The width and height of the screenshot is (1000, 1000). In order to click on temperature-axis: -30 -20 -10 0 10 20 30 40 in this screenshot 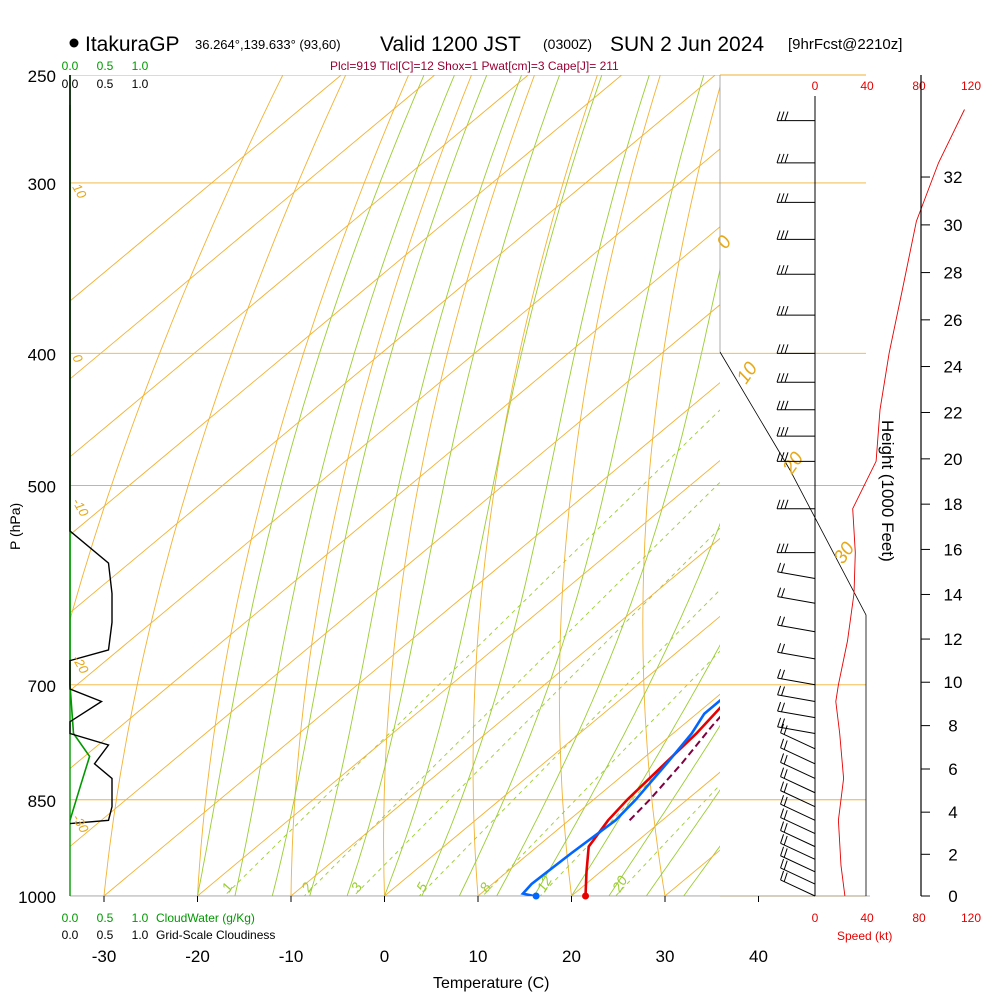, I will do `click(430, 931)`.